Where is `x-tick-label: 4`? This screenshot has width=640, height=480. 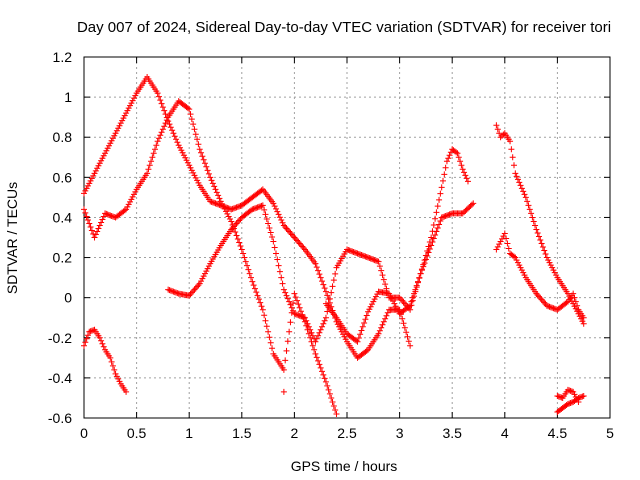 x-tick-label: 4 is located at coordinates (505, 433).